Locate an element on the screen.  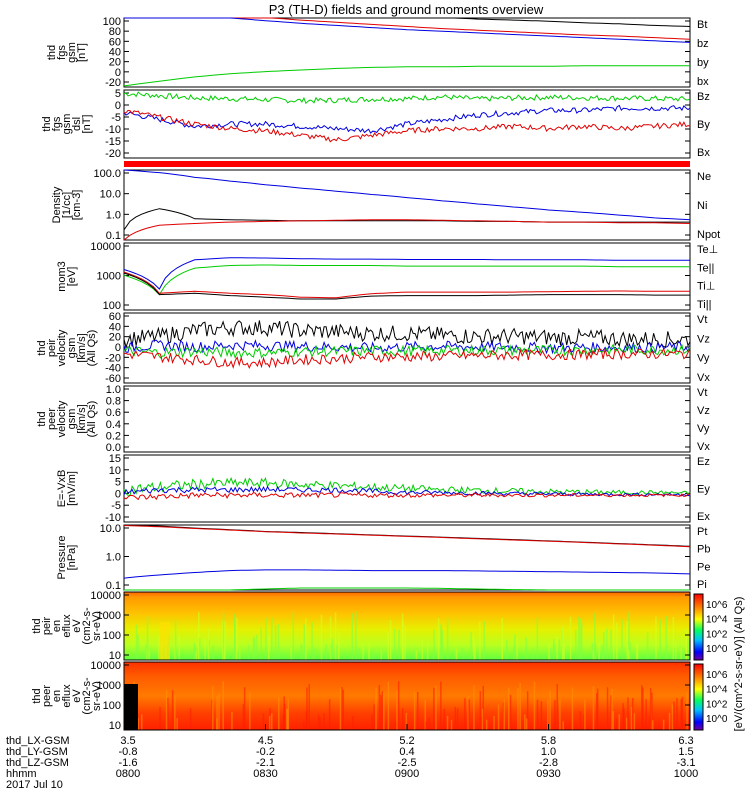
legend-fgs-bz: Bt is located at coordinates (702, 25).